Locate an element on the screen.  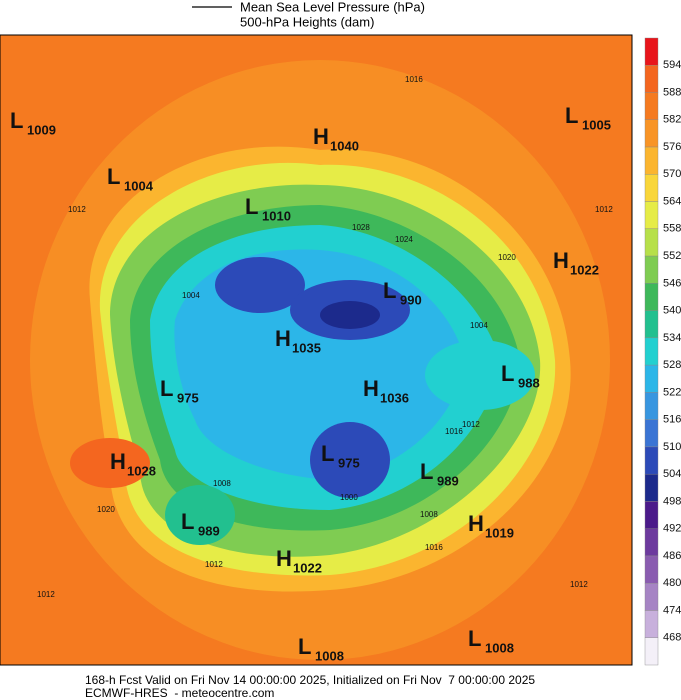
colorbar-label: 528 is located at coordinates (672, 365).